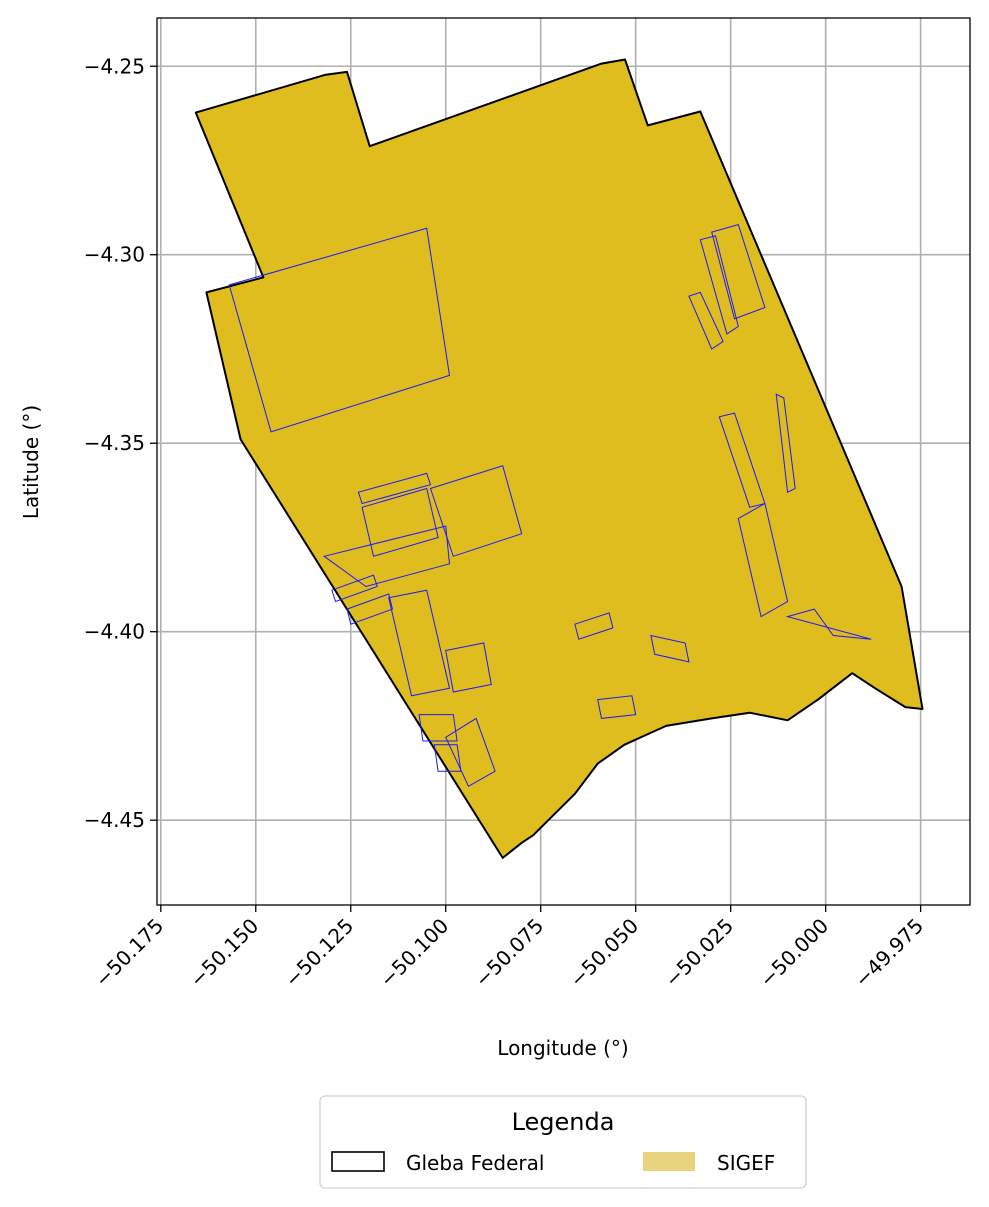  What do you see at coordinates (129, 953) in the screenshot?
I see `x-tick-label-0: −50.175` at bounding box center [129, 953].